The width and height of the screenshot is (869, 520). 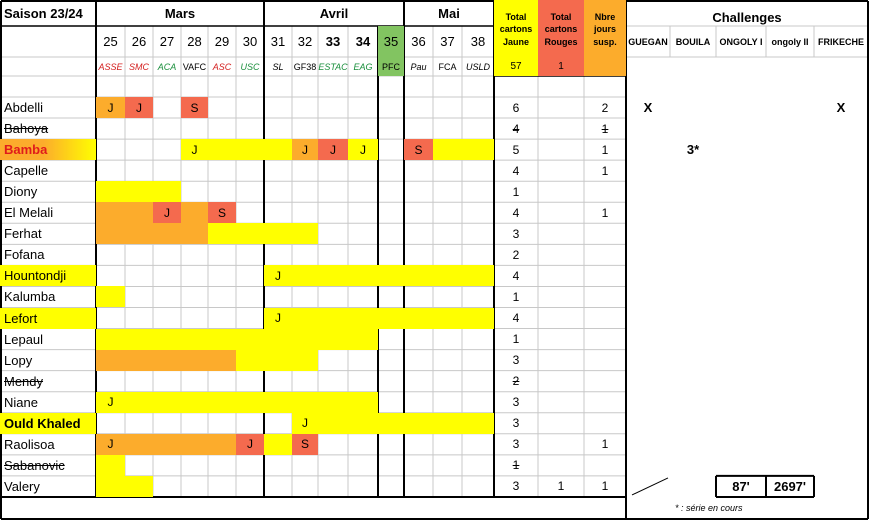 I want to click on total-yellow-header: Total cartons Jaune, so click(x=516, y=29).